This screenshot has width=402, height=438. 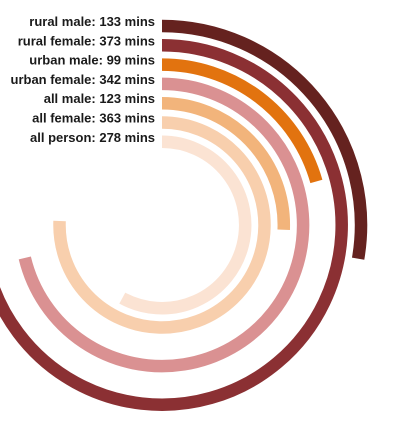 What do you see at coordinates (225, 163) in the screenshot?
I see `arc-all-male` at bounding box center [225, 163].